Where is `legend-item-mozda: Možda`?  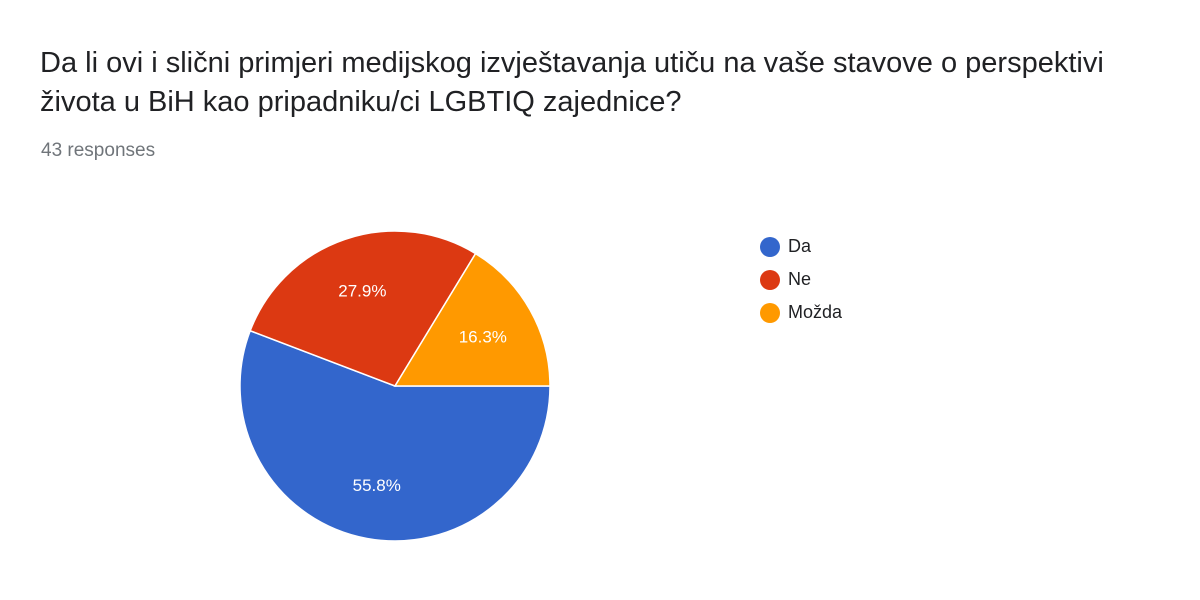 legend-item-mozda: Možda is located at coordinates (801, 312).